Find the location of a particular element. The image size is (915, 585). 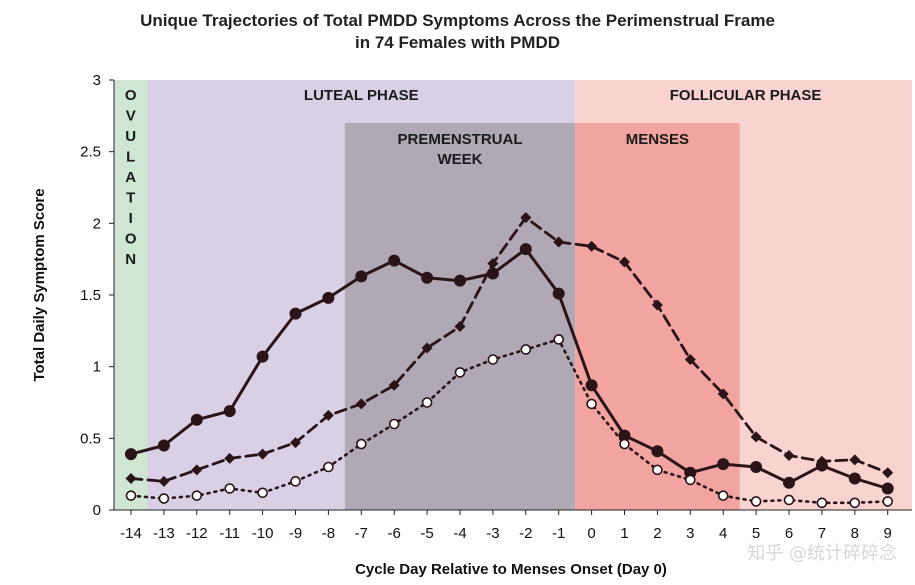

y-axis-label: Total Daily Symptom Score is located at coordinates (39, 284).